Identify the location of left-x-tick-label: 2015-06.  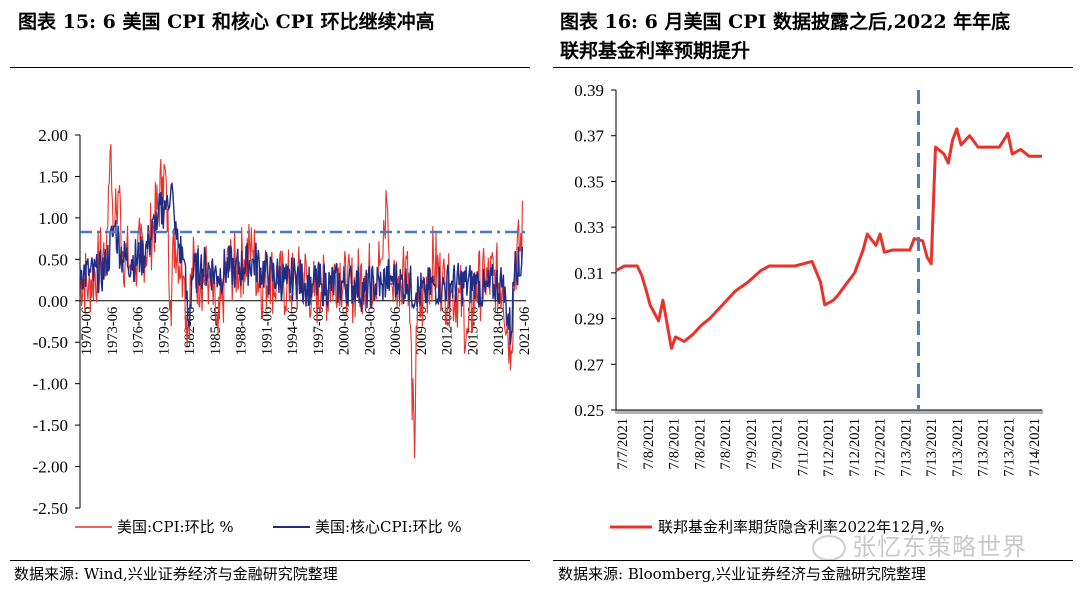
(473, 331).